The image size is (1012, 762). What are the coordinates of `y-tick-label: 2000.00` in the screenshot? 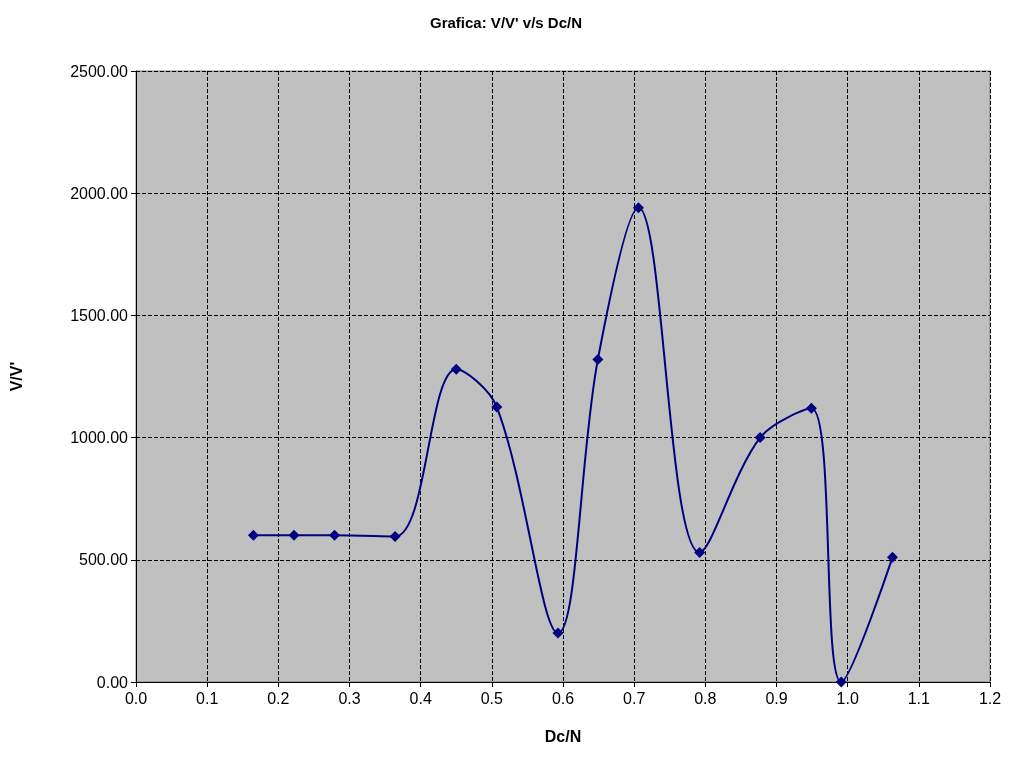 It's located at (99, 193).